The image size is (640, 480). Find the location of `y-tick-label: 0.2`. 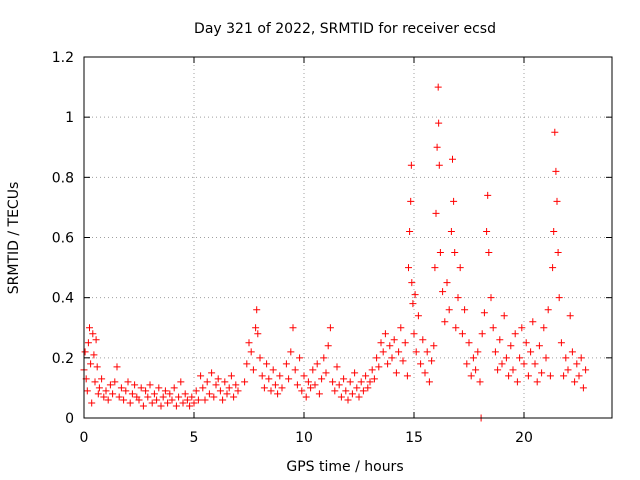

y-tick-label: 0.2 is located at coordinates (63, 359).